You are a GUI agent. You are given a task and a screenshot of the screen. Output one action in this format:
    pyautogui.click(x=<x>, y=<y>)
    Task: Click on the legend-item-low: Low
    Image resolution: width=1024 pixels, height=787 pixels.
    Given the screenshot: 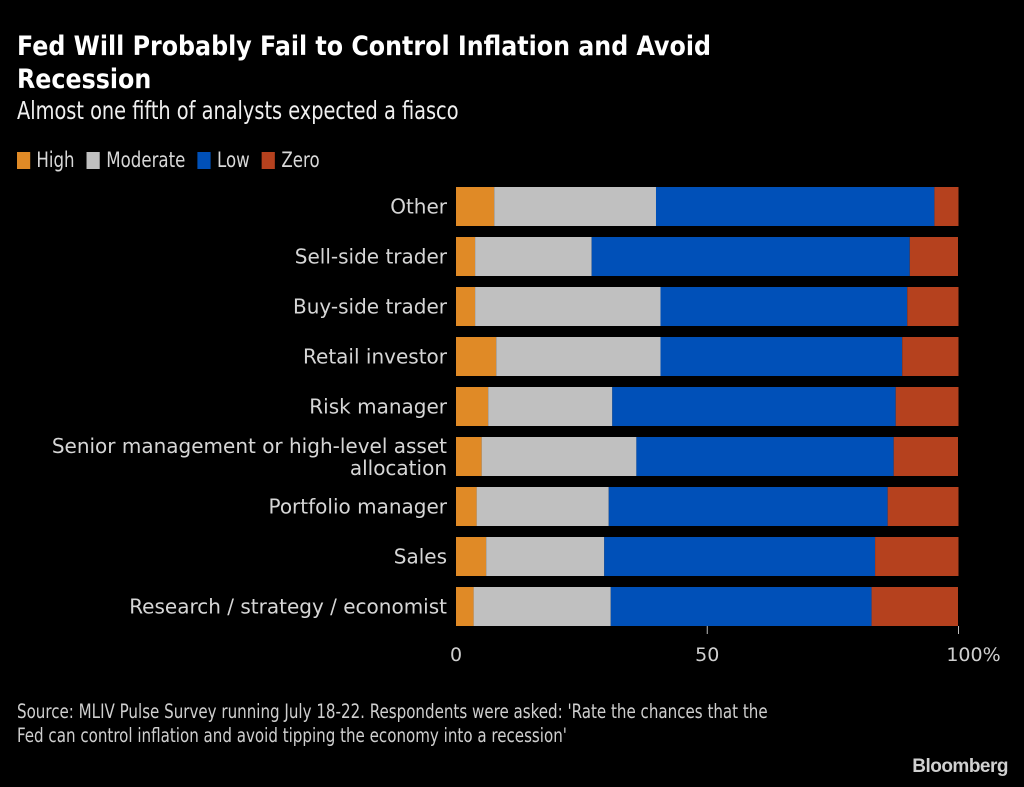 What is the action you would take?
    pyautogui.click(x=223, y=160)
    